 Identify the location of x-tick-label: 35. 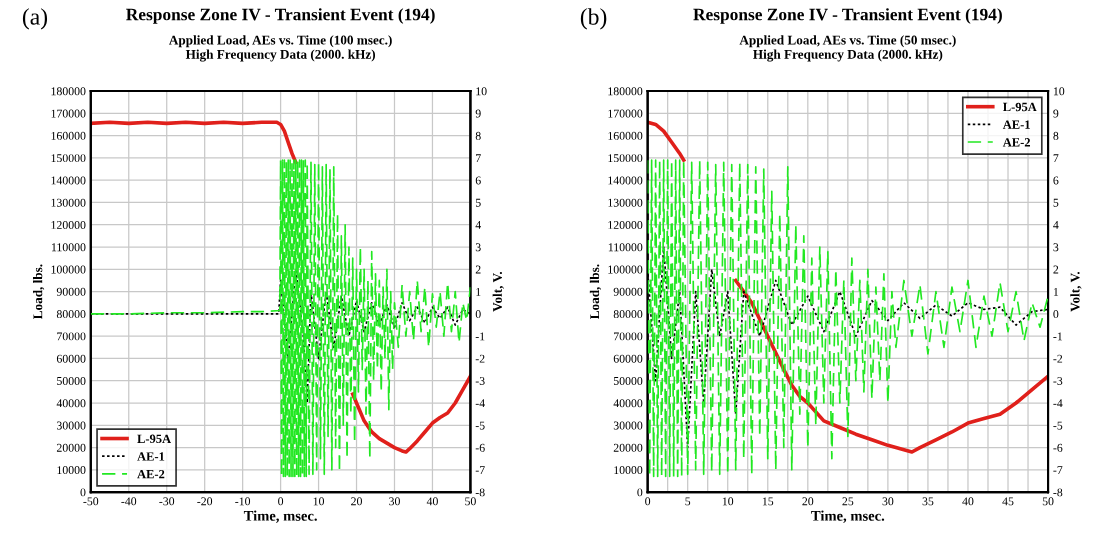
(928, 501).